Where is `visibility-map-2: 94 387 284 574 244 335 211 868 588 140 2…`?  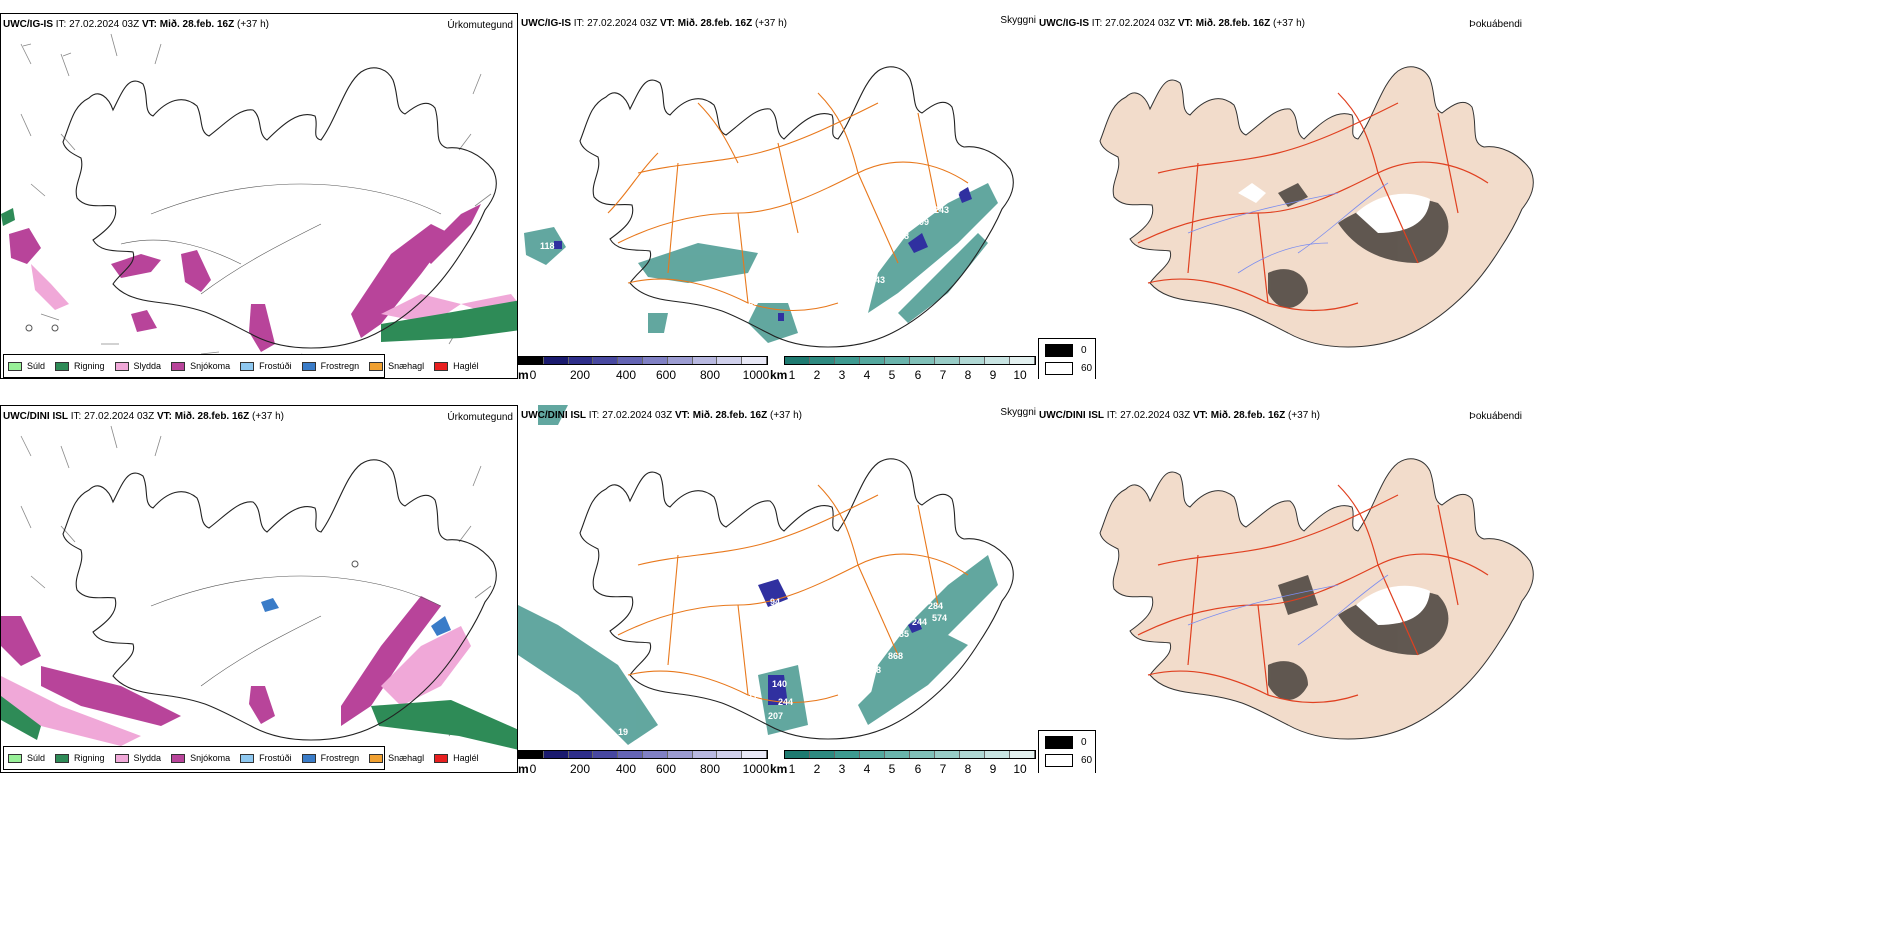
visibility-map-2: 94 387 284 574 244 335 211 868 588 140 2… is located at coordinates (778, 589).